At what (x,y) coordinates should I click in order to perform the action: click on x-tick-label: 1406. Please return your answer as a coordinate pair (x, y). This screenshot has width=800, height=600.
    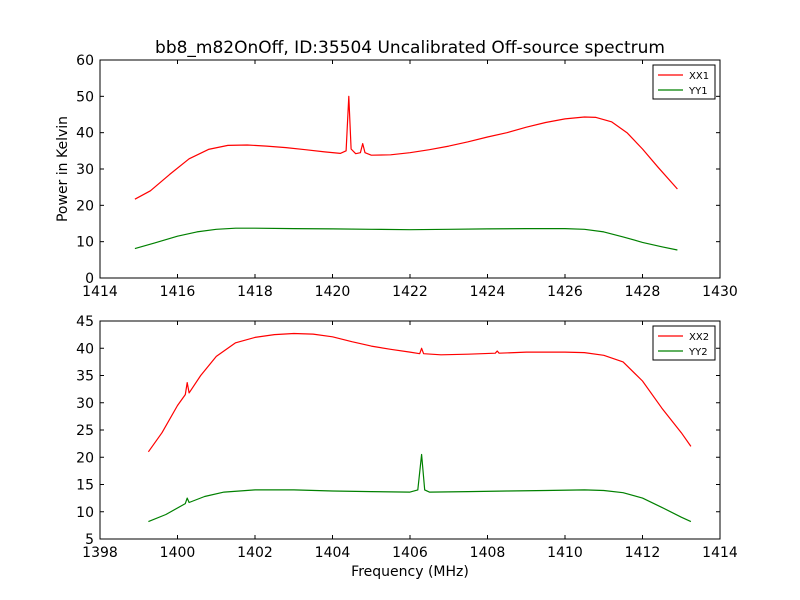
    Looking at the image, I should click on (410, 553).